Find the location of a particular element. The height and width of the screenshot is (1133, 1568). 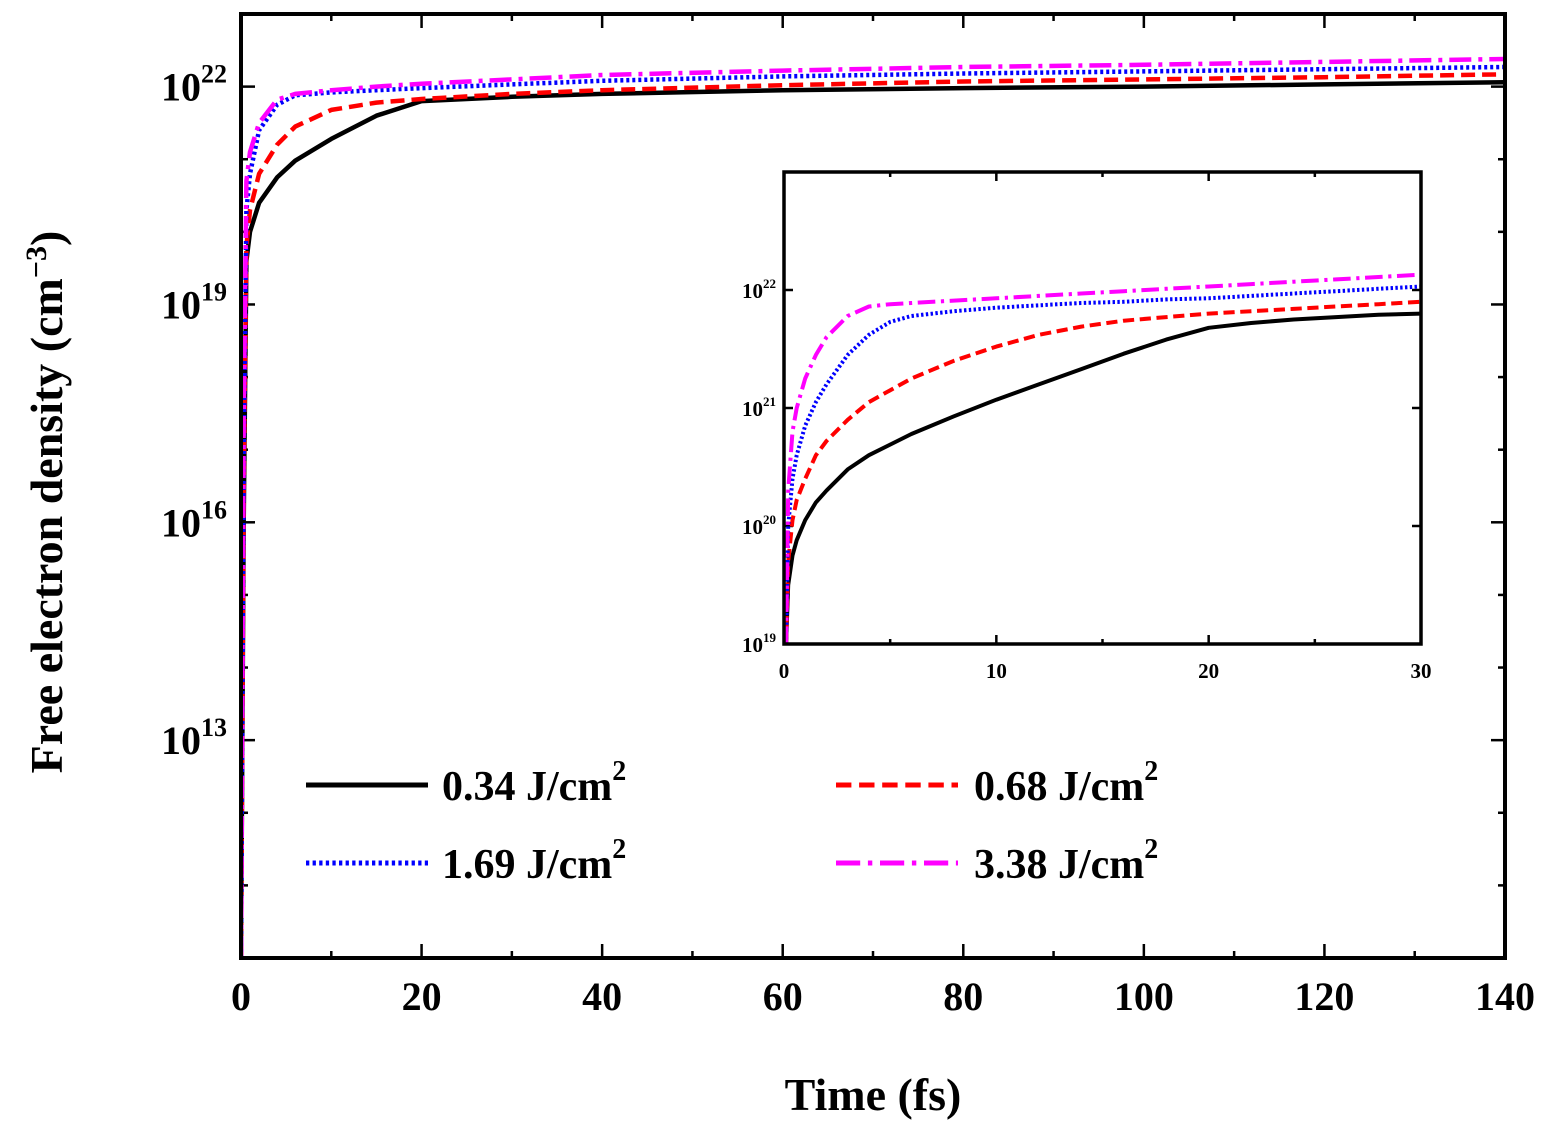

main-y-tick-label: 1022 is located at coordinates (194, 85).